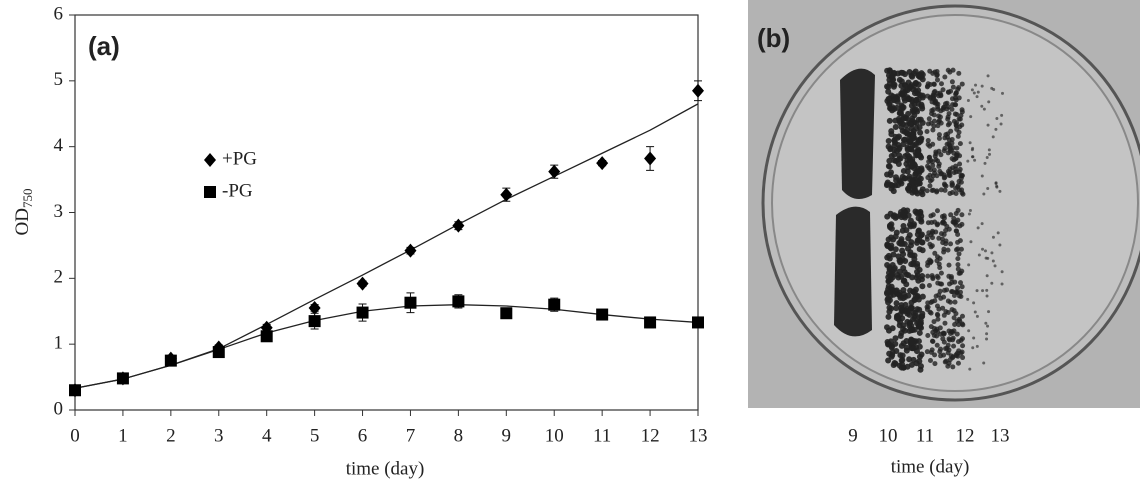 This screenshot has width=1140, height=493. What do you see at coordinates (1000, 435) in the screenshot?
I see `plate-label: 13` at bounding box center [1000, 435].